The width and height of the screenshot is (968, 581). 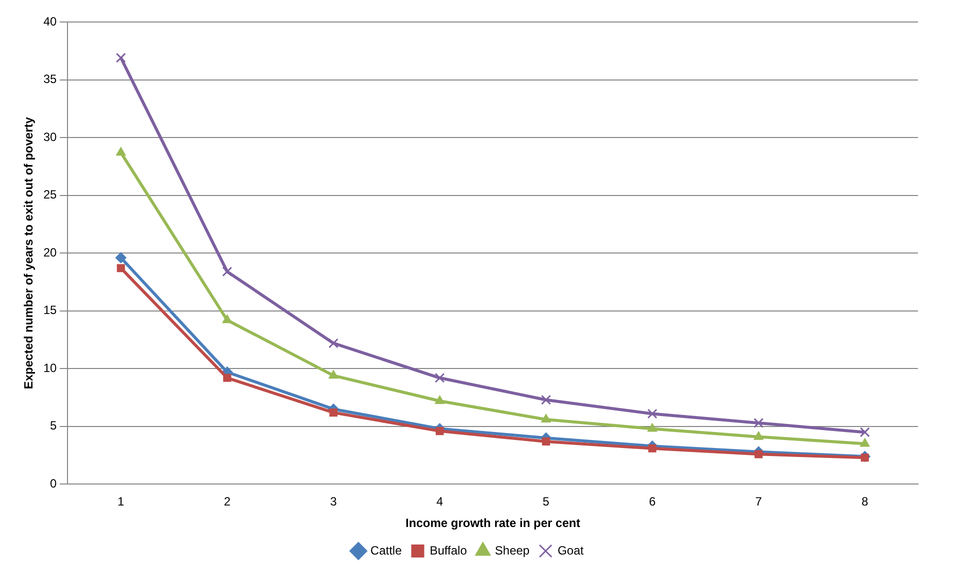 I want to click on x-tick-label: 8, so click(x=865, y=501).